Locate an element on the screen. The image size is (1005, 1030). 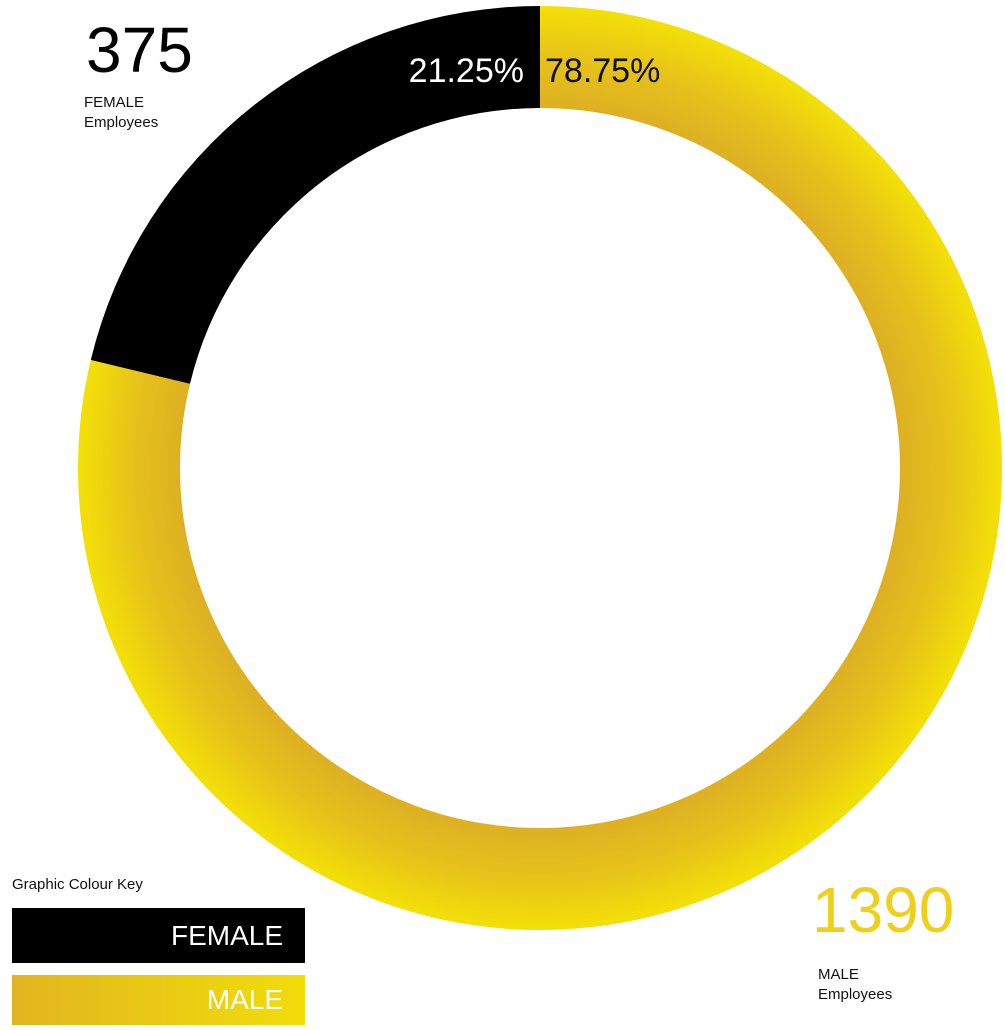
male-caption: MALE Employees is located at coordinates (855, 984).